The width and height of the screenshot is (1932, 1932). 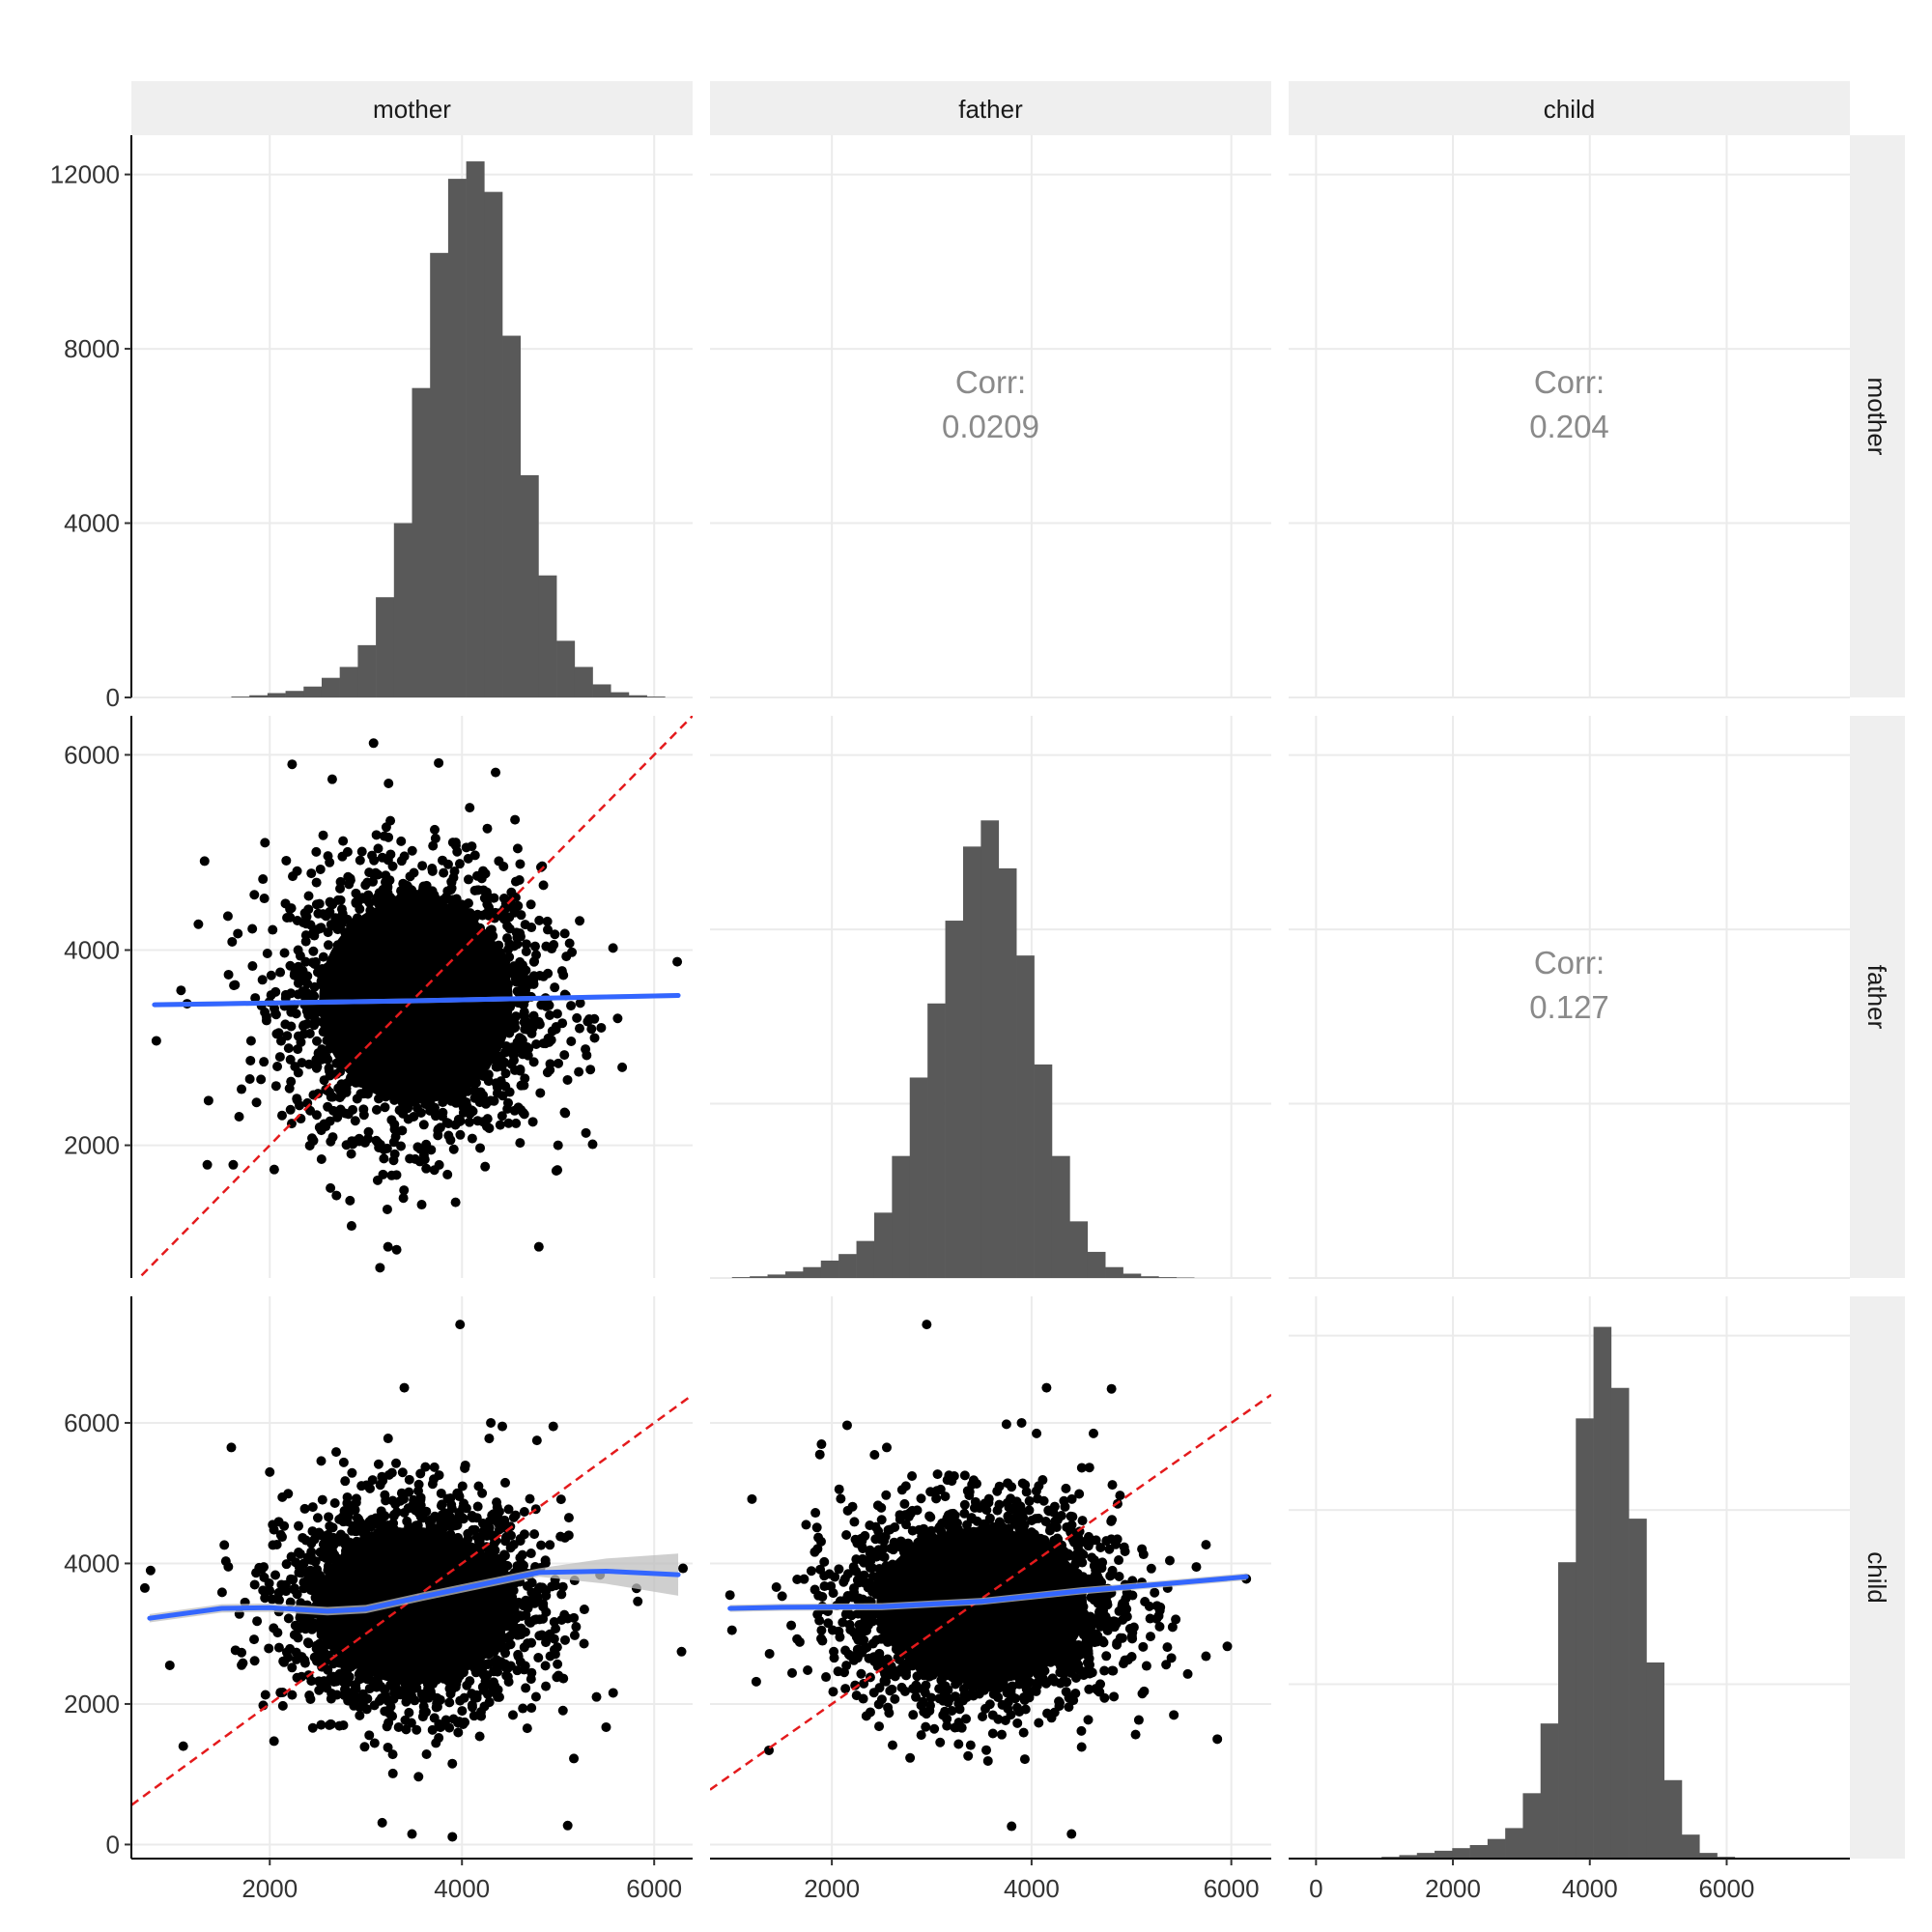 I want to click on scatter-father-vs-mother, so click(x=415, y=997).